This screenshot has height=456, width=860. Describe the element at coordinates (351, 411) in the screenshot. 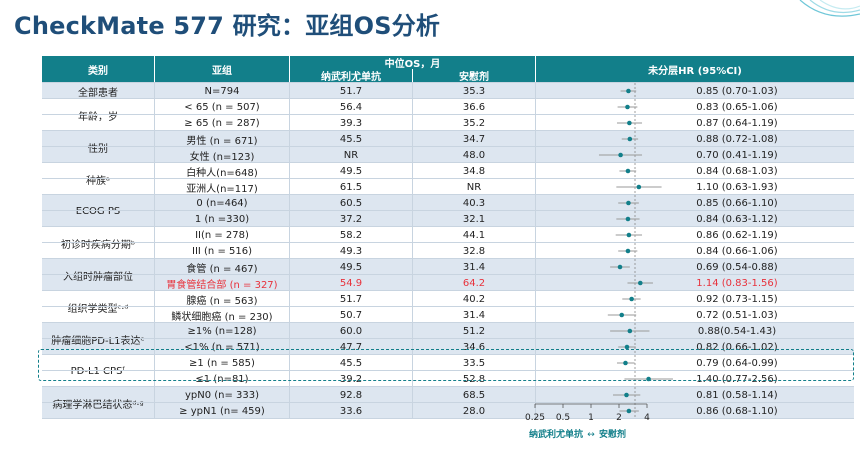

I see `nivolumab-median-os-cell: 33.6` at that location.